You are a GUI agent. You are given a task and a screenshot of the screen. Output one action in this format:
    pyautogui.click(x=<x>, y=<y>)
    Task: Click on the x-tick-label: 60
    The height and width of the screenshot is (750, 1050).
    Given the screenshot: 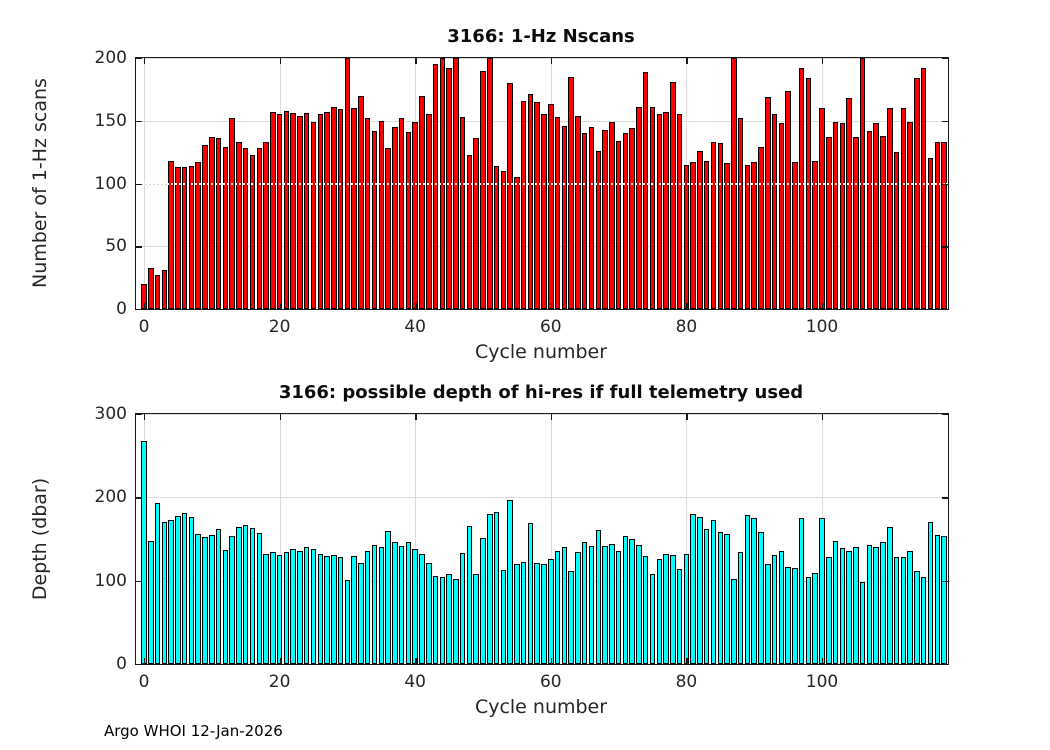 What is the action you would take?
    pyautogui.click(x=550, y=327)
    